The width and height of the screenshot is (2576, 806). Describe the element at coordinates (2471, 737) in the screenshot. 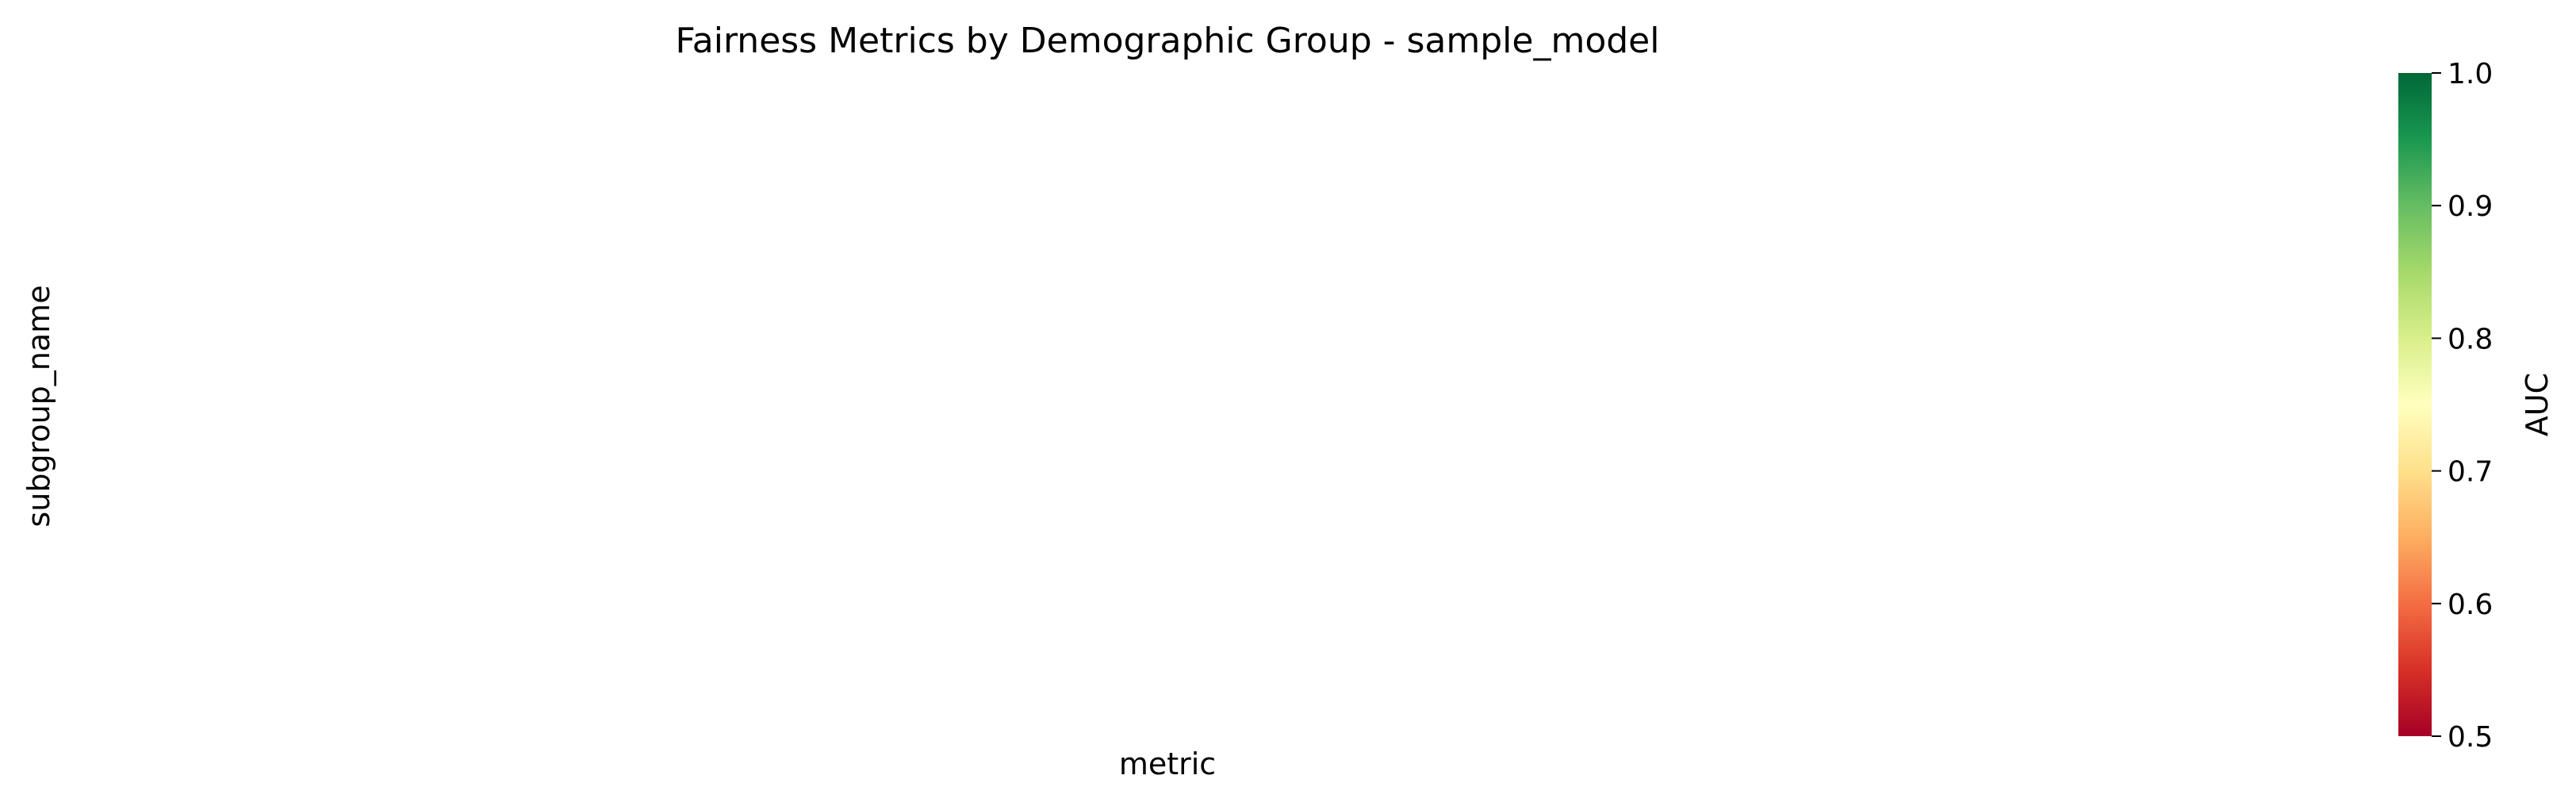

I see `colorbar-tick-label: 0.5` at that location.